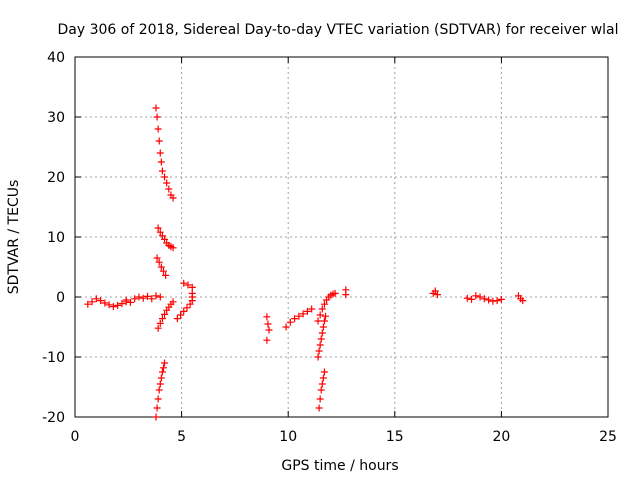 Image resolution: width=640 pixels, height=480 pixels. What do you see at coordinates (501, 437) in the screenshot?
I see `x-tick-label: 20` at bounding box center [501, 437].